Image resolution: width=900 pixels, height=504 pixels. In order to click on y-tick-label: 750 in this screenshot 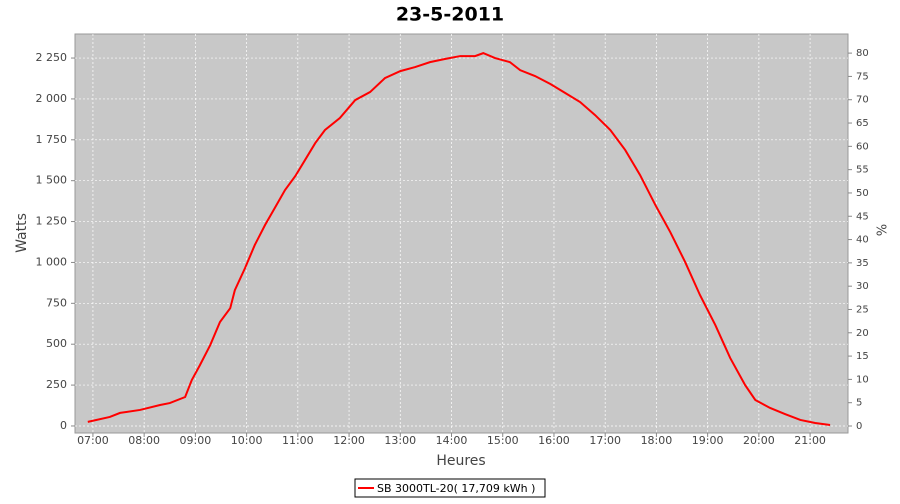, I will do `click(56, 302)`.